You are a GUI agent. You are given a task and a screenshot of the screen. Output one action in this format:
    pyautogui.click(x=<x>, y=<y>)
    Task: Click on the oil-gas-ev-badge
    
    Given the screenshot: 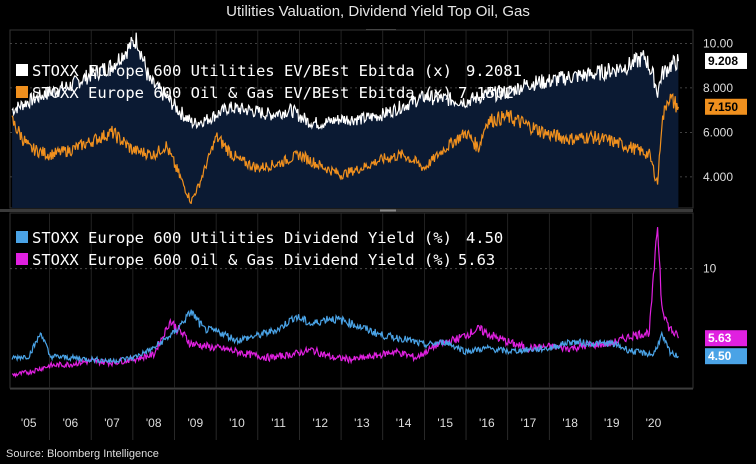 What is the action you would take?
    pyautogui.click(x=726, y=106)
    